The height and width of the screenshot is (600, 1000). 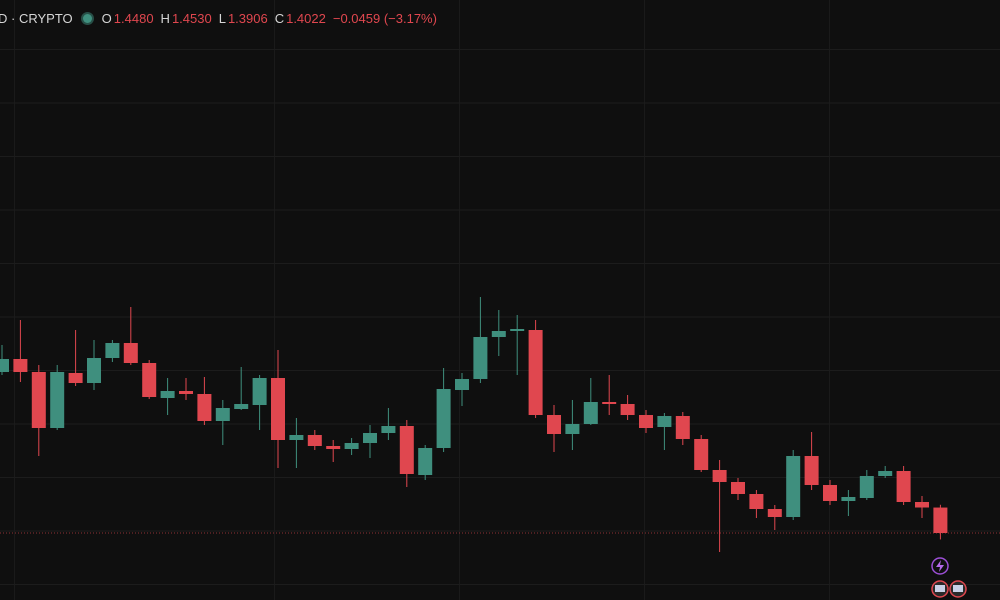 I want to click on event-icons, so click(x=949, y=577).